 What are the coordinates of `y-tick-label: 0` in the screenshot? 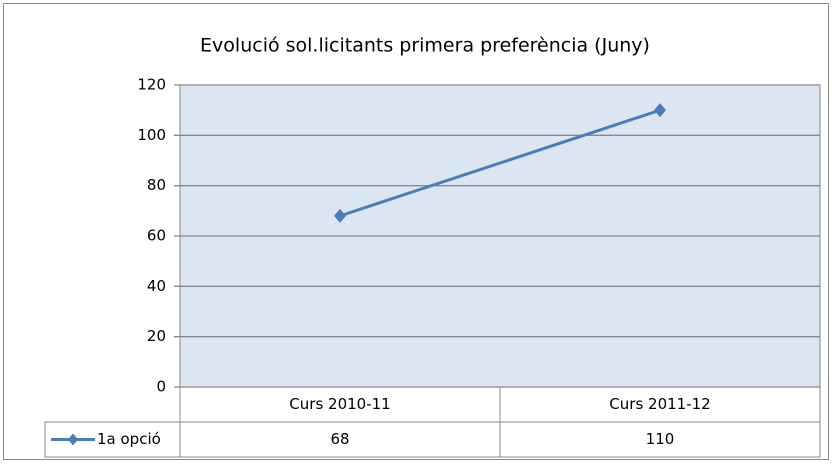 It's located at (161, 387).